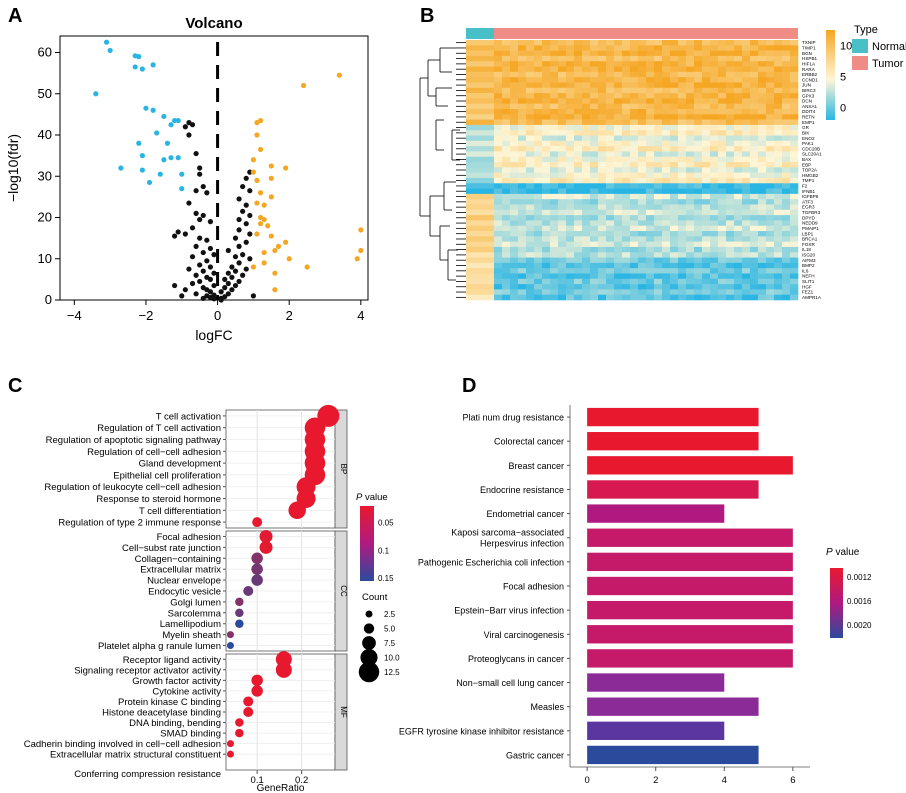 This screenshot has width=906, height=793. Describe the element at coordinates (513, 418) in the screenshot. I see `pathway-label-line: Plati num drug resistance` at that location.